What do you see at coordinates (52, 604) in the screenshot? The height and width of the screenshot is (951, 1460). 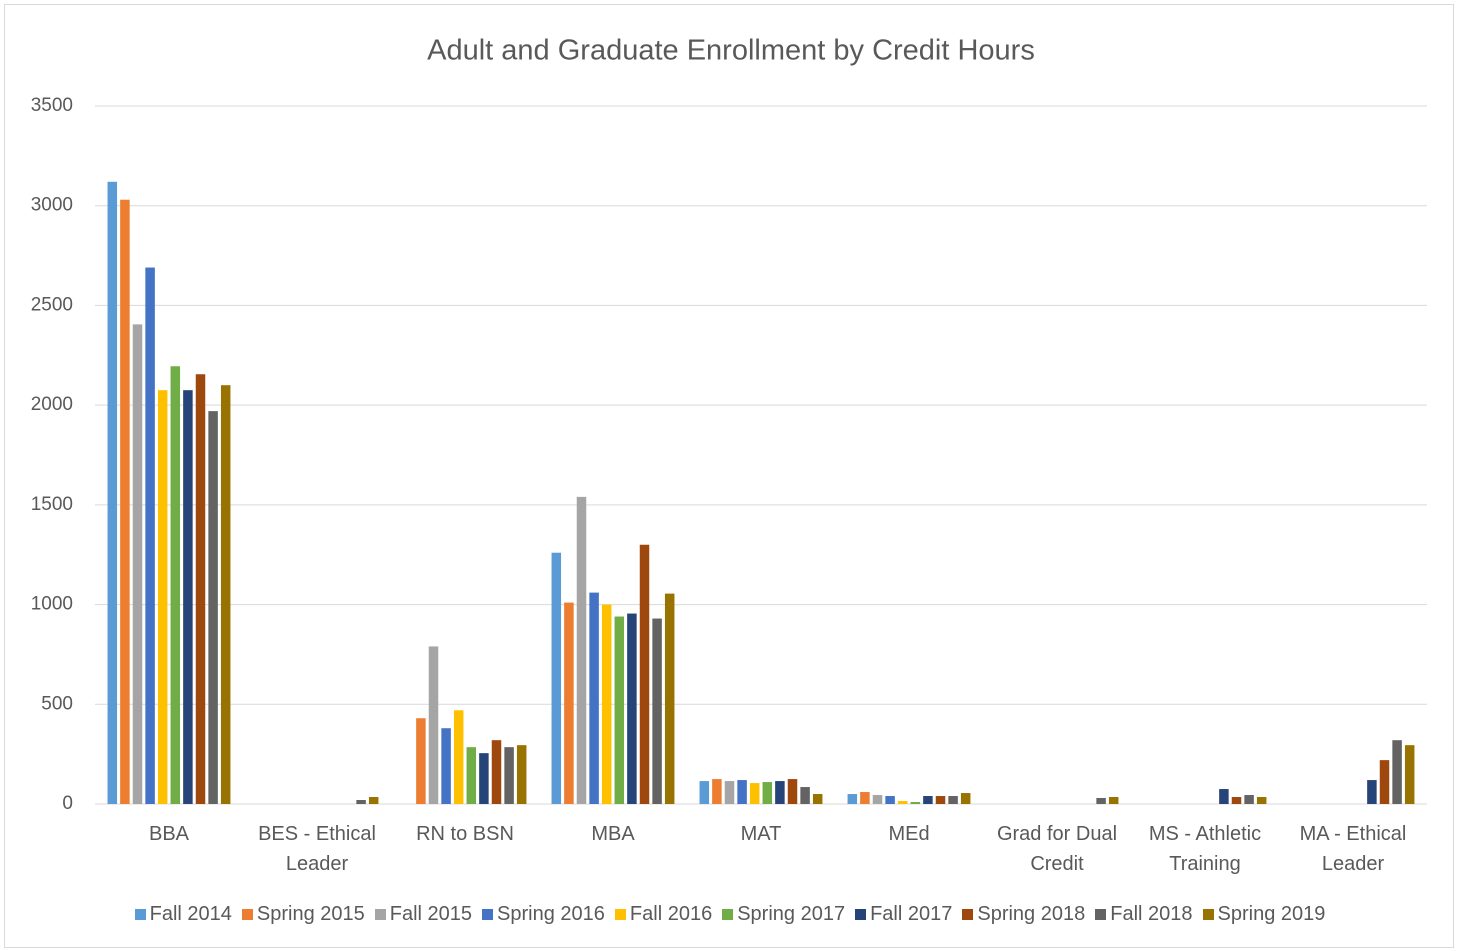 I see `y-tick-label: 1000` at bounding box center [52, 604].